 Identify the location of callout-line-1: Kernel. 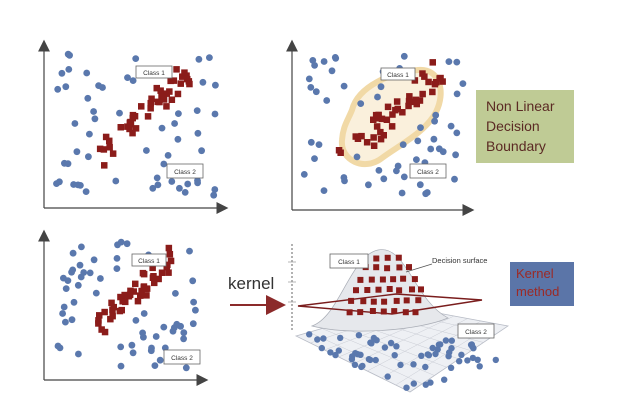
(535, 273).